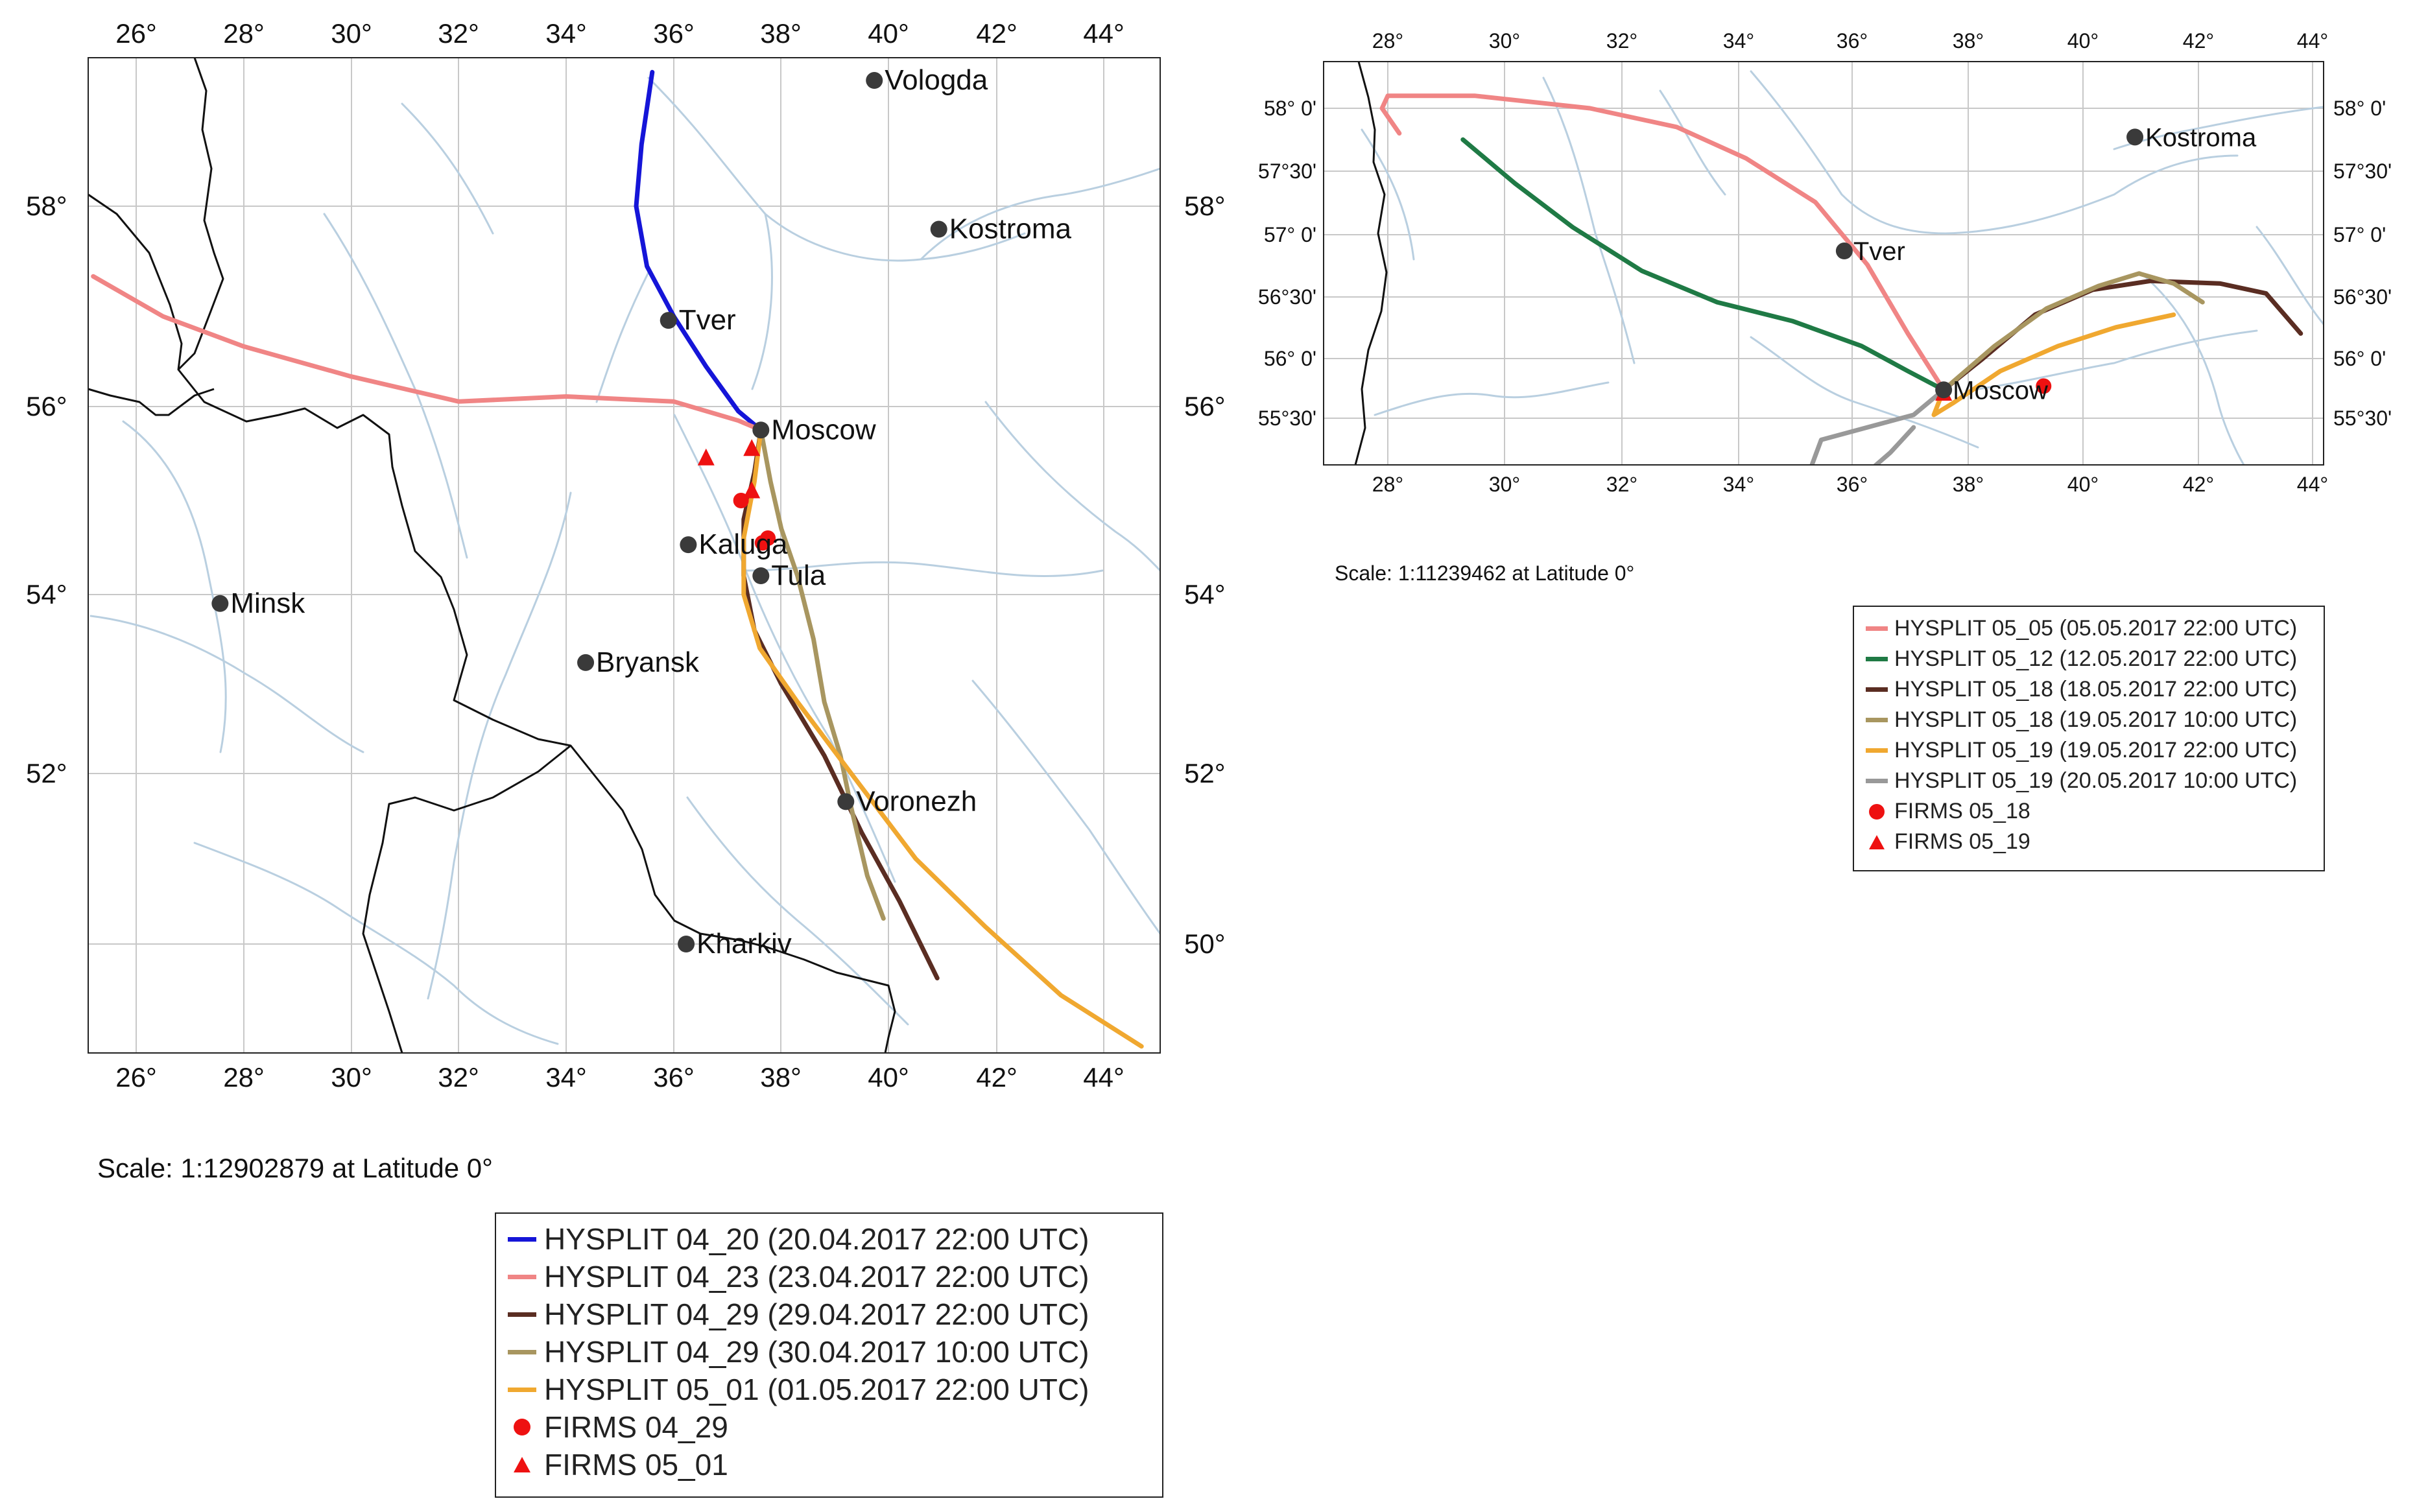  I want to click on lat-tick-right: 50°, so click(1205, 943).